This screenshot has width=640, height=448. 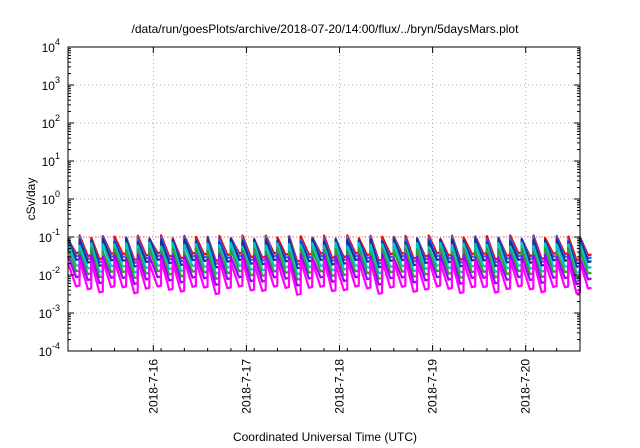 What do you see at coordinates (153, 386) in the screenshot?
I see `x-tick-label: 2018-7-16` at bounding box center [153, 386].